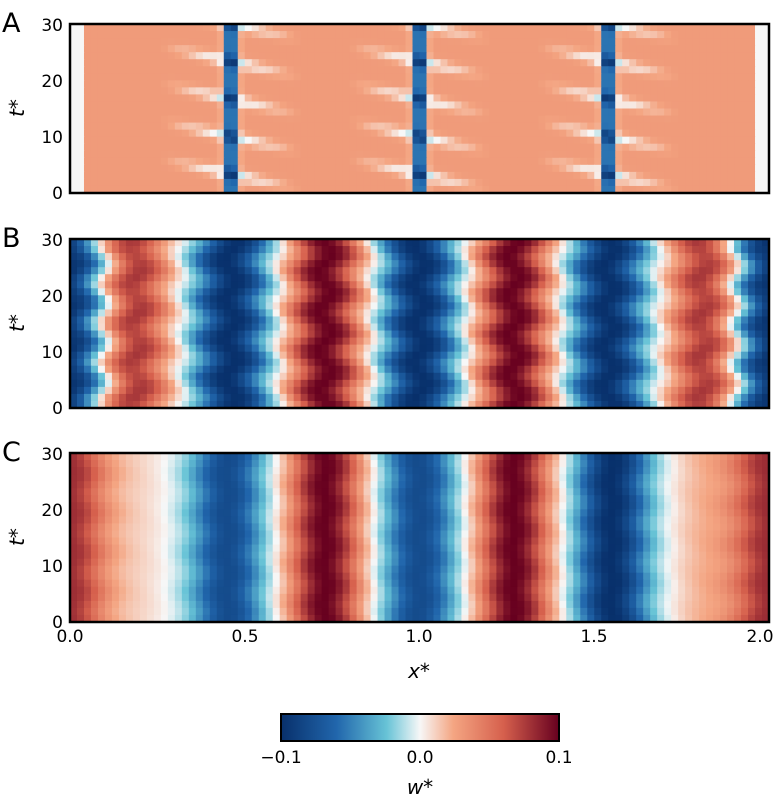  I want to click on panel-c-cell, so click(171, 457).